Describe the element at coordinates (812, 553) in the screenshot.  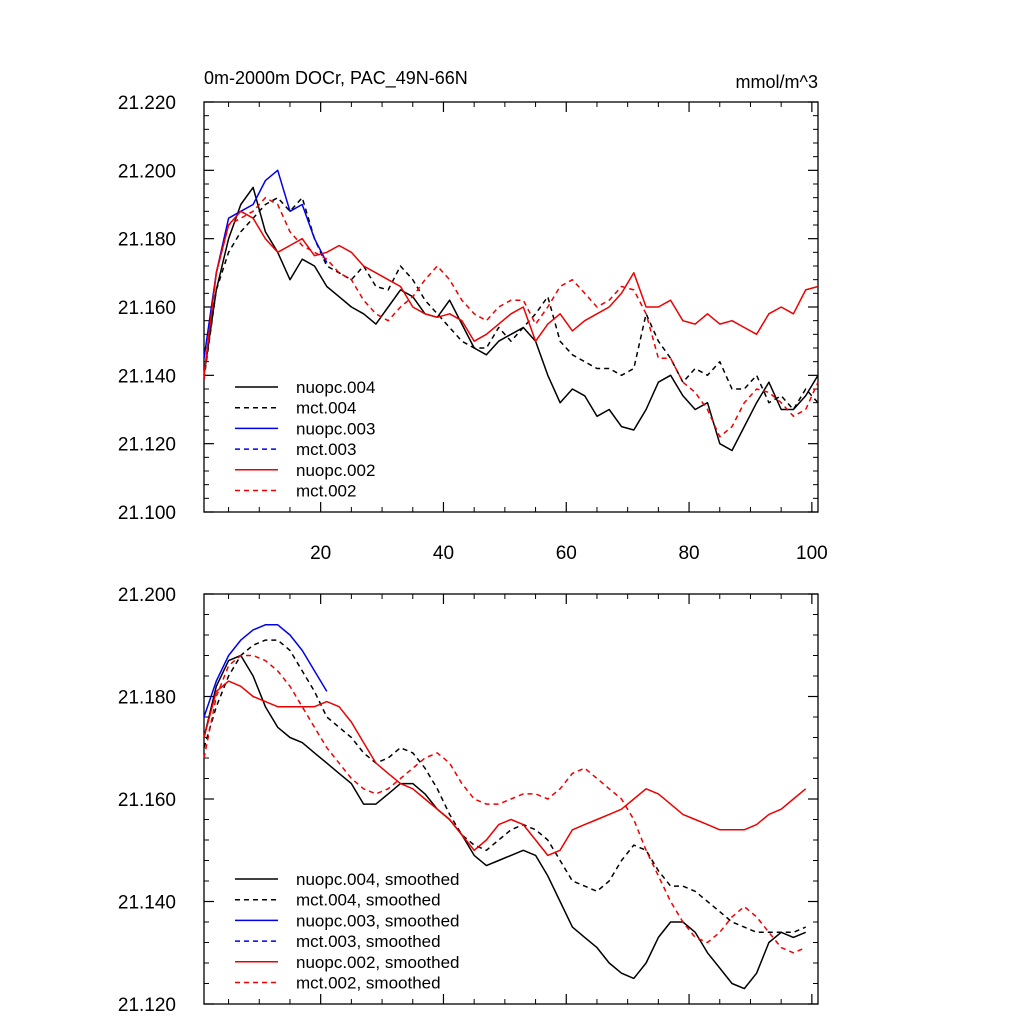
I see `top-xtick-label: 100` at that location.